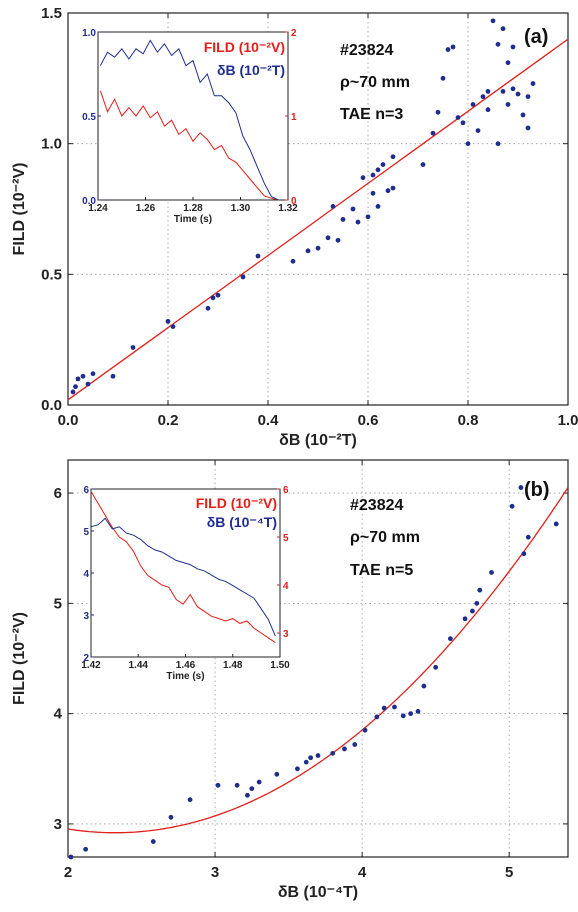 This screenshot has width=578, height=912. Describe the element at coordinates (537, 490) in the screenshot. I see `panel-label: (b)` at that location.